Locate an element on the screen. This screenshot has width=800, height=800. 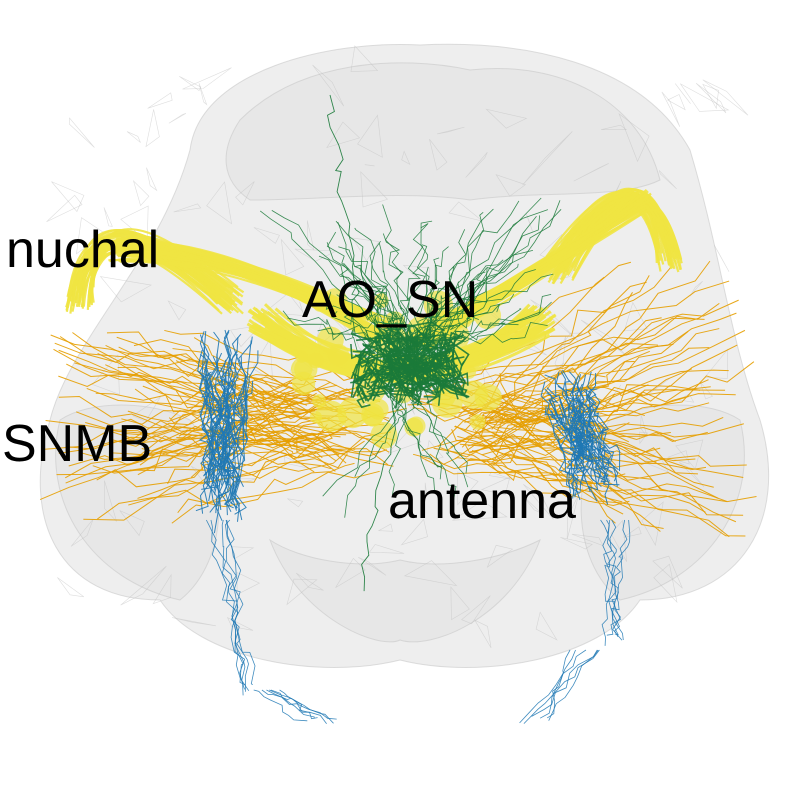
nuchal-label: nuchal is located at coordinates (83, 250).